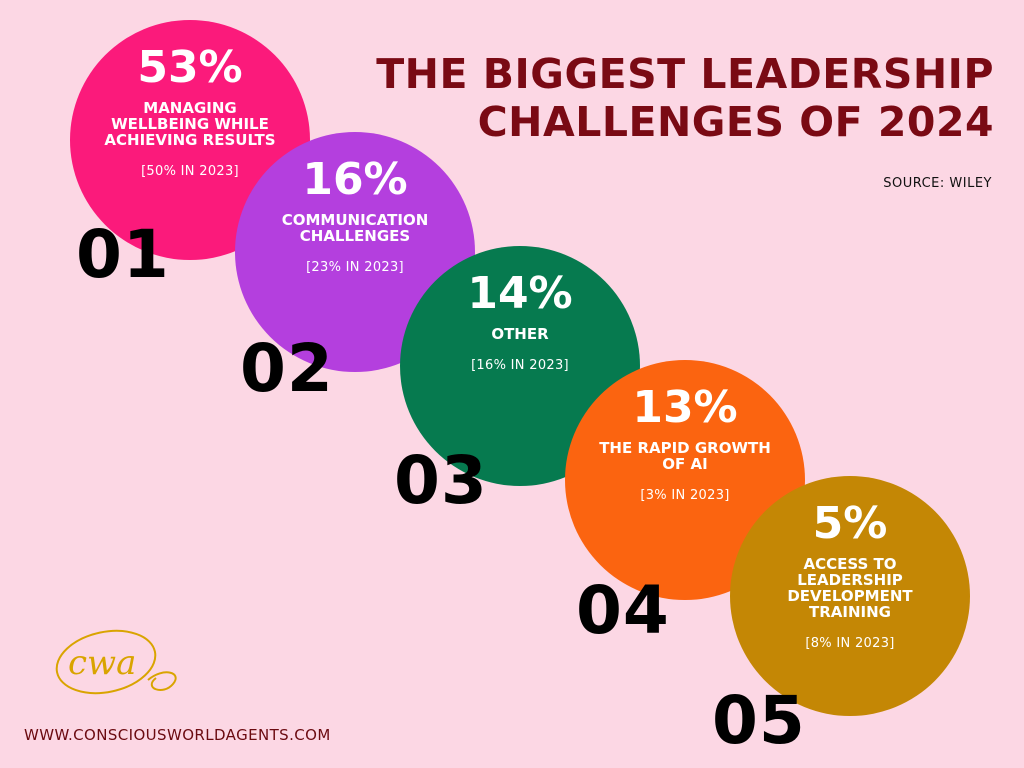  I want to click on cwa-logo-icon: cwa, so click(123, 667).